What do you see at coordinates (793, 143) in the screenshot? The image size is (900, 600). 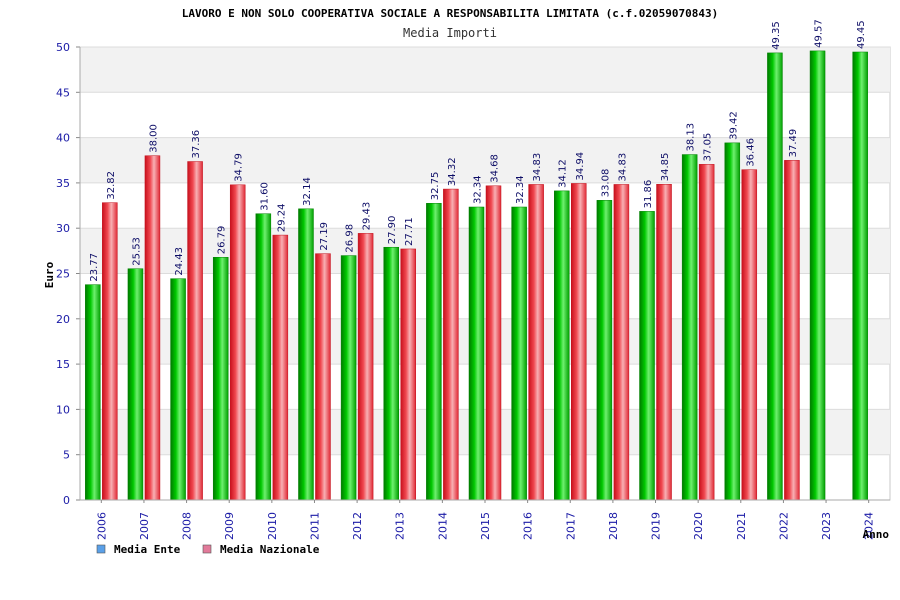 I see `data-label-media-nazionale-2022: 37.49` at bounding box center [793, 143].